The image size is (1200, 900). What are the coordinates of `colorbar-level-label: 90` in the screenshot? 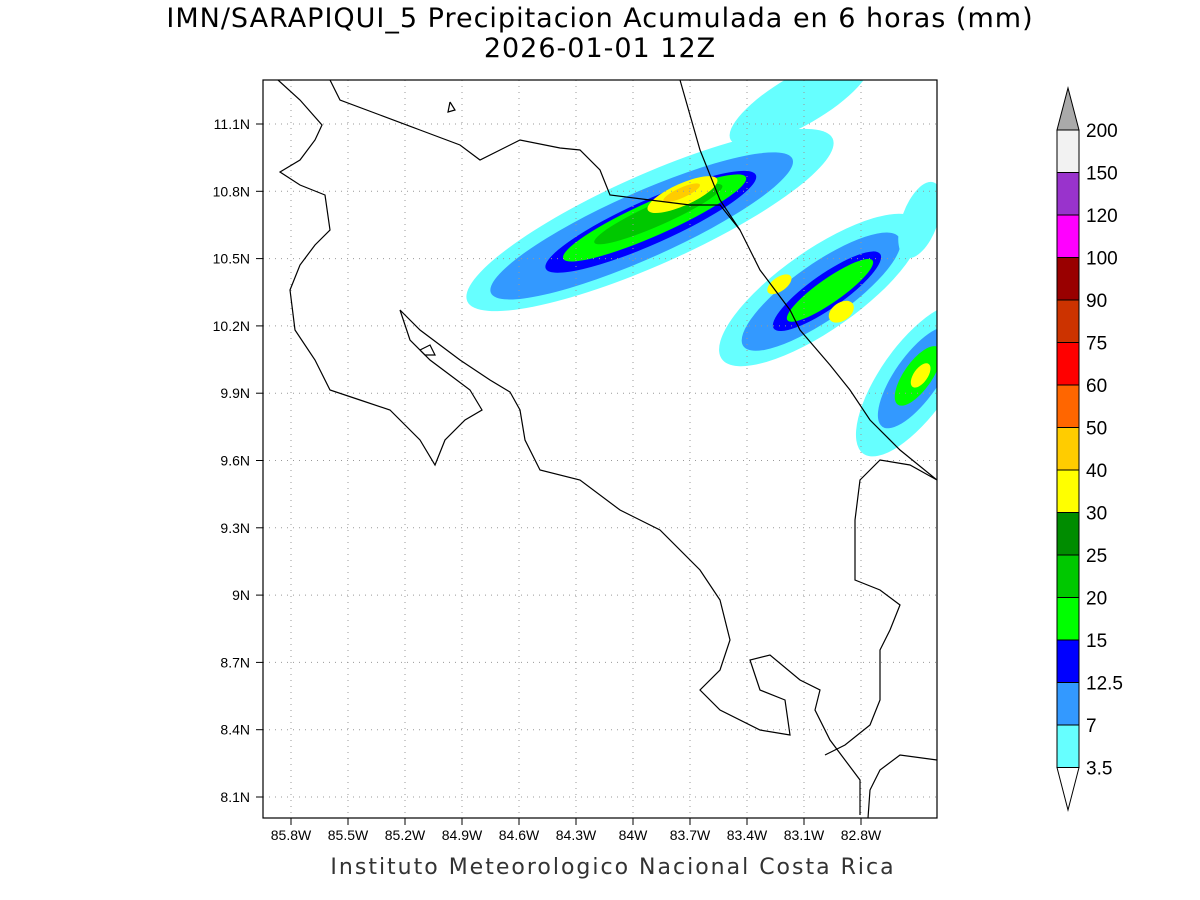 It's located at (1096, 301).